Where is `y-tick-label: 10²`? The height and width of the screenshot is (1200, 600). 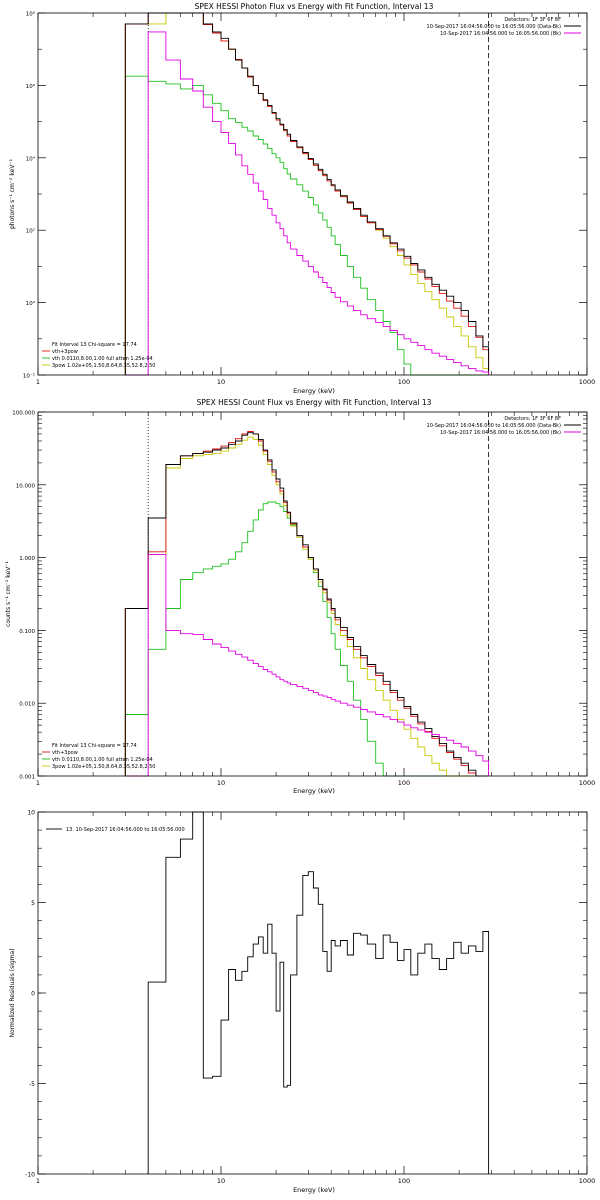 y-tick-label: 10² is located at coordinates (30, 231).